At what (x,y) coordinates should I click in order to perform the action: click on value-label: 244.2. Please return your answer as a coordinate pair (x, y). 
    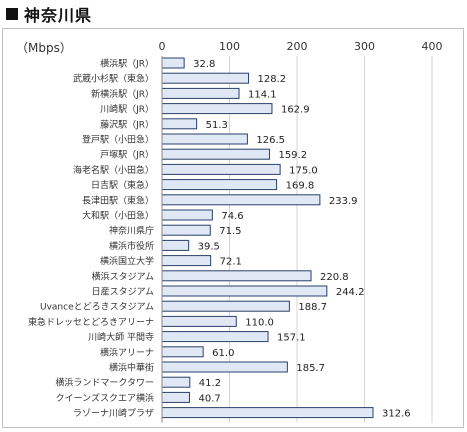
    Looking at the image, I should click on (350, 292).